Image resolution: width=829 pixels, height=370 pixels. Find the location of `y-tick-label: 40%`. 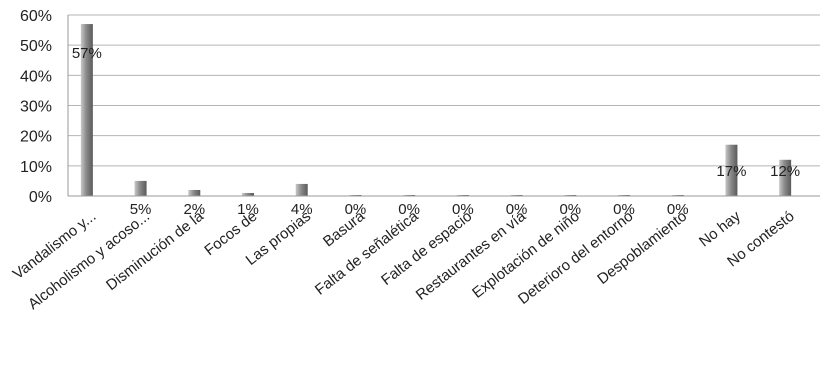

y-tick-label: 40% is located at coordinates (36, 76).